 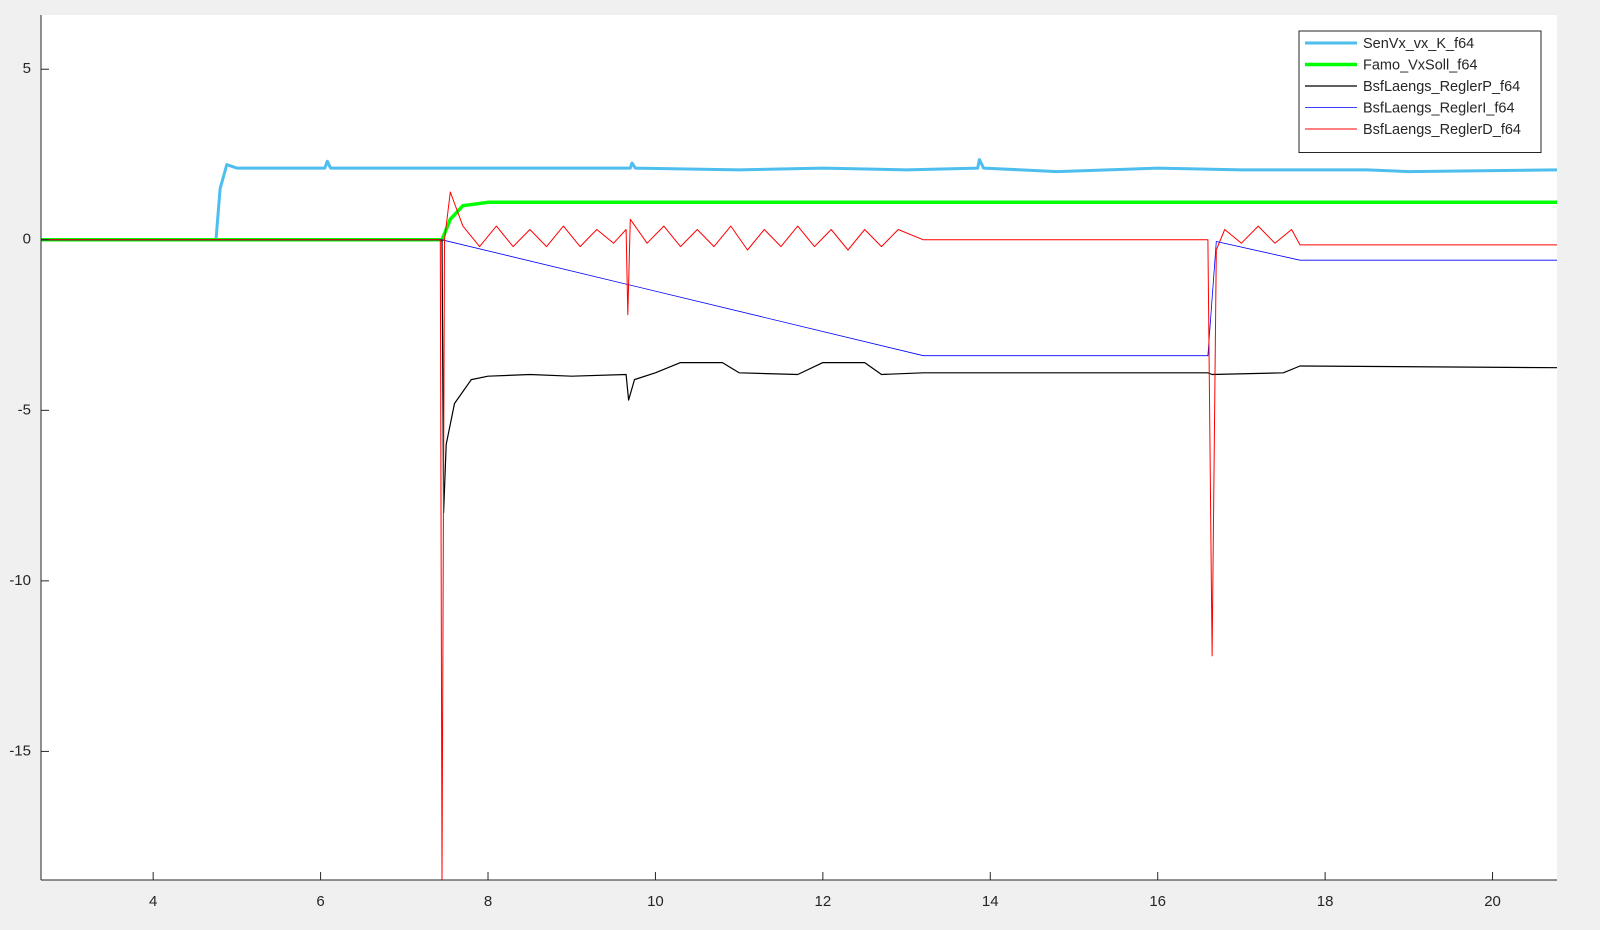 What do you see at coordinates (320, 901) in the screenshot?
I see `x-tick-label: 6` at bounding box center [320, 901].